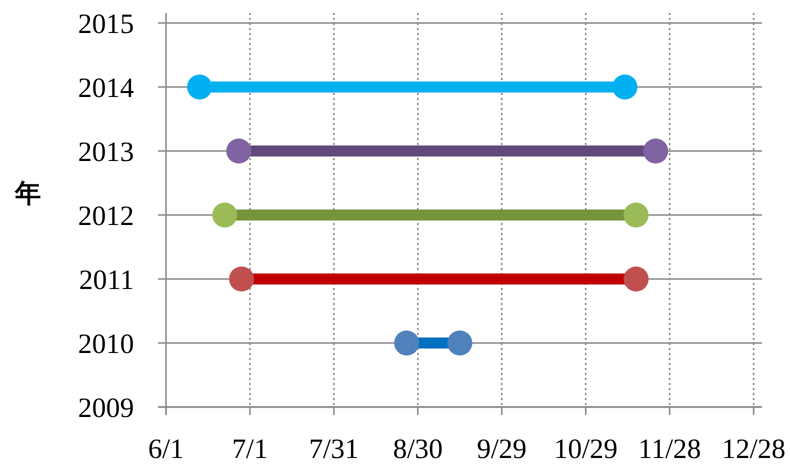 This screenshot has height=466, width=790. Describe the element at coordinates (501, 449) in the screenshot. I see `x-tick-label: 9/29` at that location.